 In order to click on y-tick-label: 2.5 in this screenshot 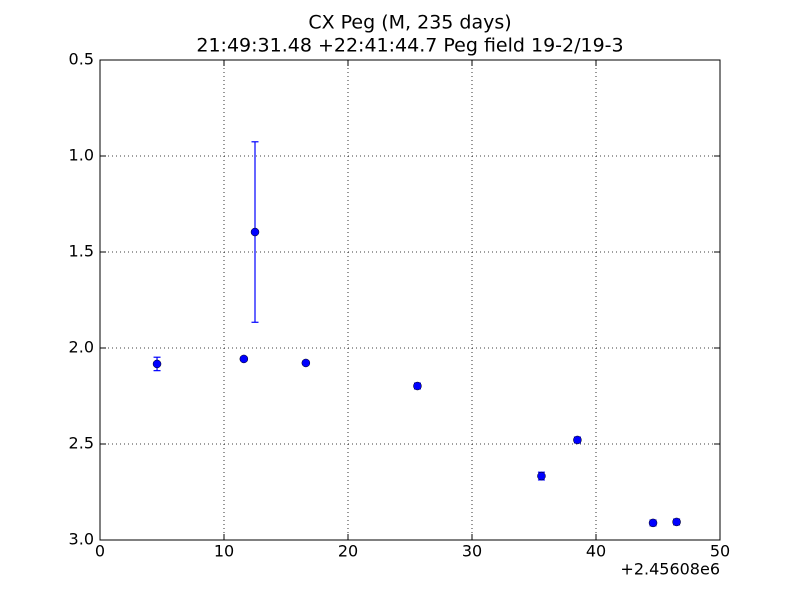, I will do `click(81, 443)`.